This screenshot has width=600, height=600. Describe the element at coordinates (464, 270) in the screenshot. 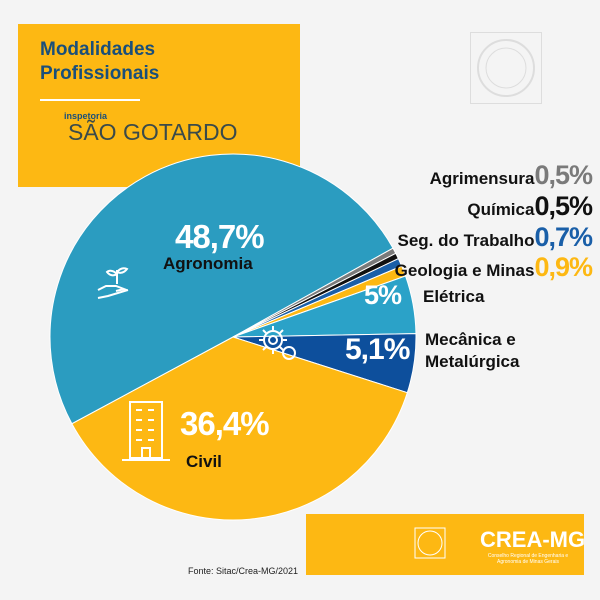

I see `label: Geologia e Minas` at that location.